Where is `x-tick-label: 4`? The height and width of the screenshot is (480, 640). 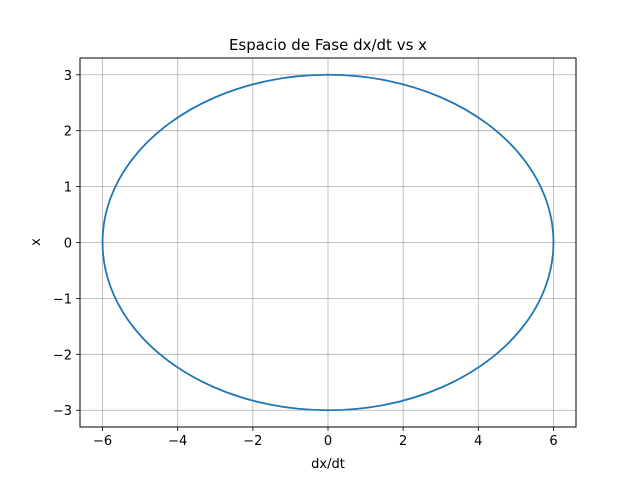
x-tick-label: 4 is located at coordinates (478, 441).